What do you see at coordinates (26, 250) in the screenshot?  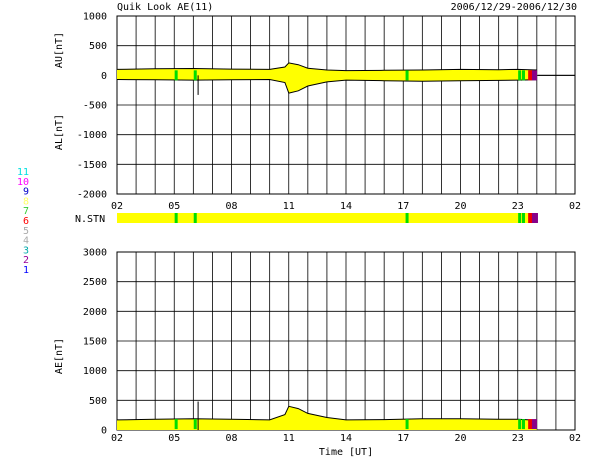 I see `legend-entry: 3` at bounding box center [26, 250].